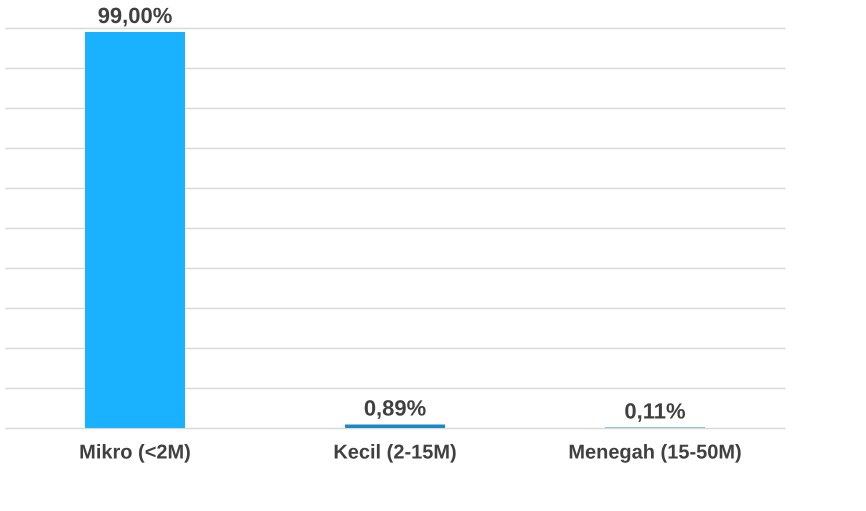 Image resolution: width=866 pixels, height=511 pixels. I want to click on x-tick-label: Menegah (15-50M), so click(655, 453).